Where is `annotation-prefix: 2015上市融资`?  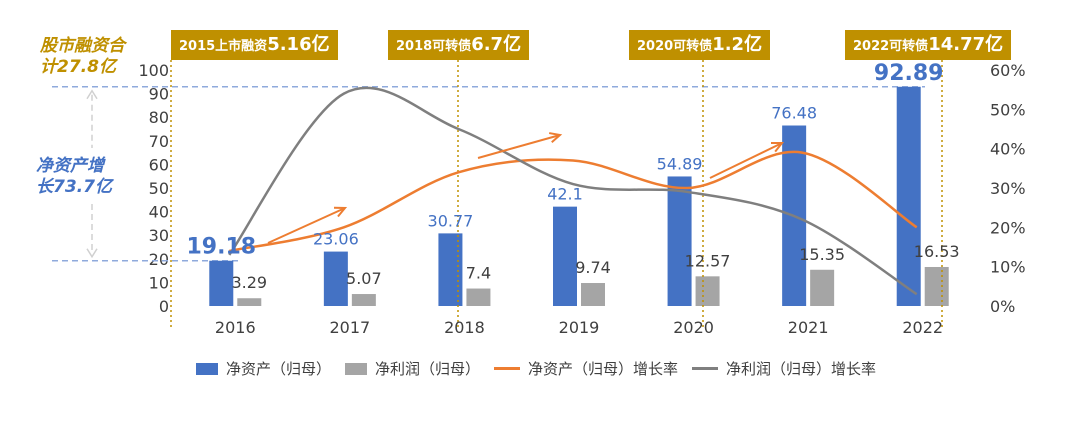
annotation-prefix: 2015上市融资 is located at coordinates (223, 46).